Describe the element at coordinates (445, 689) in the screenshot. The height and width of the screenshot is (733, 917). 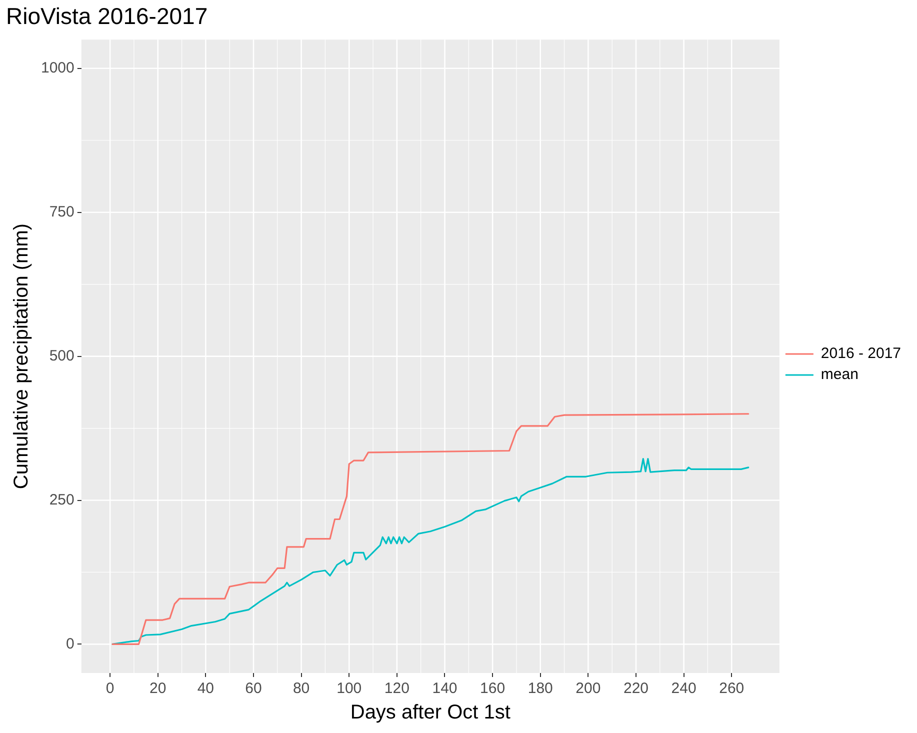
I see `x-tick-label: 140` at that location.